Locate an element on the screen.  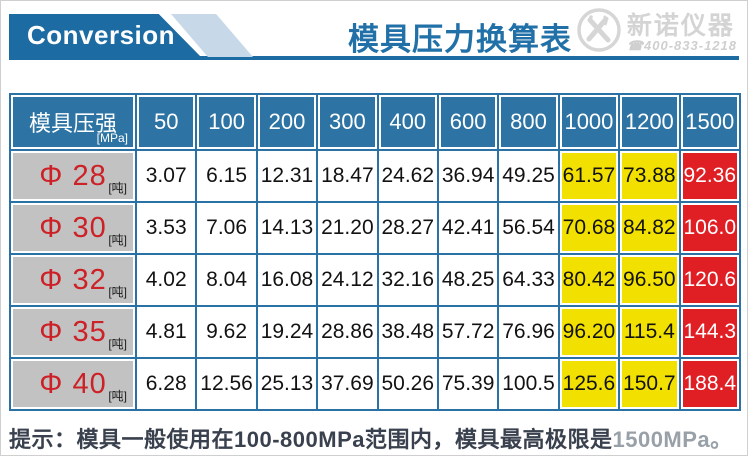
value-cell: 92.36 is located at coordinates (709, 176).